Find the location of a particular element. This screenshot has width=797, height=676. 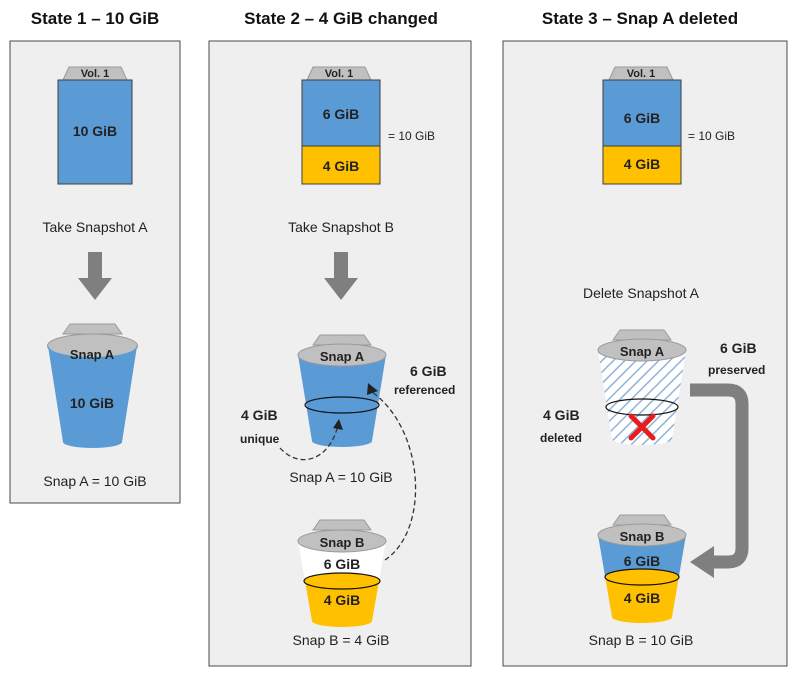

state3-preserve-arrow is located at coordinates (719, 476).